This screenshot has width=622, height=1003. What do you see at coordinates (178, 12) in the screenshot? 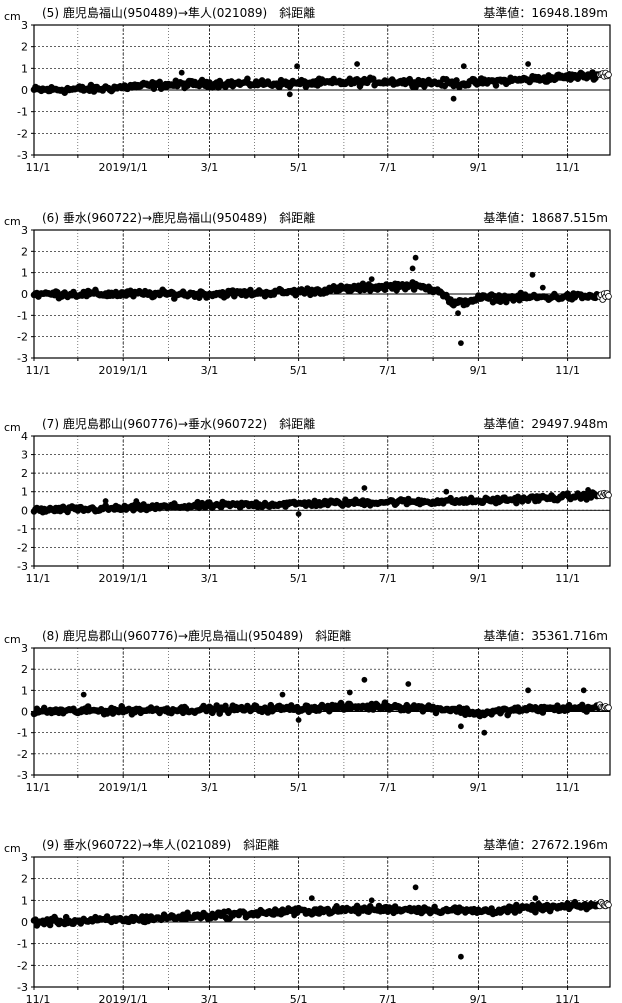
I see `chart-title: (5) 鹿児島福山(950489)→隼人(021089) 斜距離` at bounding box center [178, 12].